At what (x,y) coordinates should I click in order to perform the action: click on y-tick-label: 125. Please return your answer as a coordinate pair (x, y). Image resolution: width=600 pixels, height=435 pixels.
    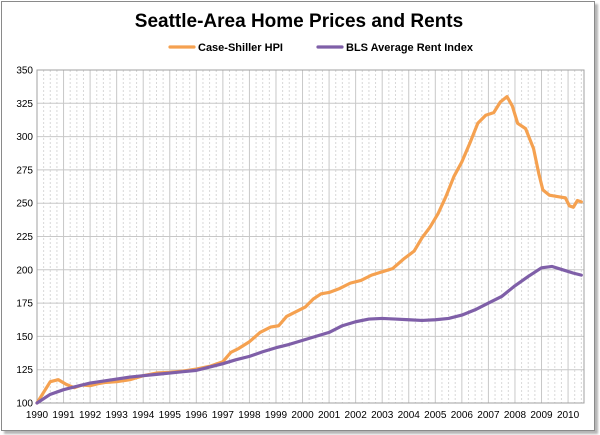
    Looking at the image, I should click on (24, 370).